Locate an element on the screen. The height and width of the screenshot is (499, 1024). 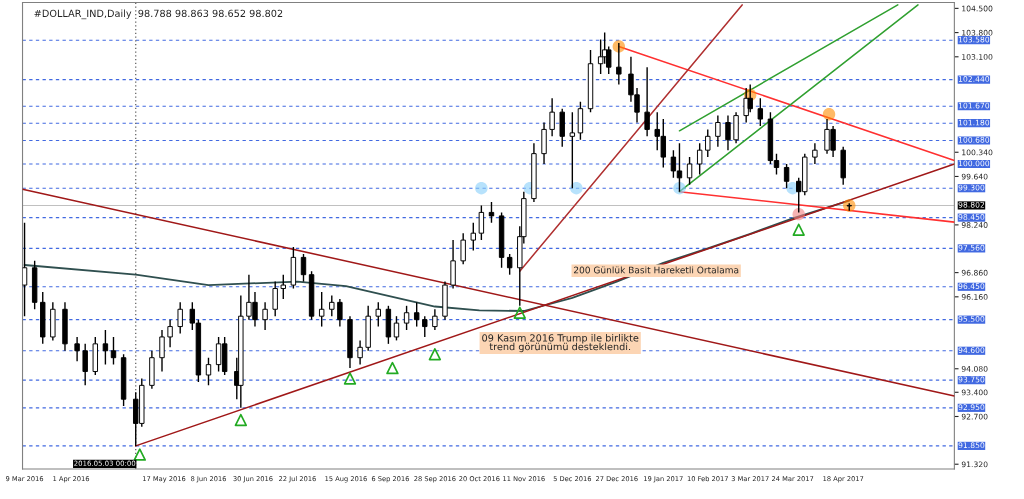
annotation: 09 Kasım 2016 Trump ile birlikte trend görünümü desteklendi. is located at coordinates (560, 343).